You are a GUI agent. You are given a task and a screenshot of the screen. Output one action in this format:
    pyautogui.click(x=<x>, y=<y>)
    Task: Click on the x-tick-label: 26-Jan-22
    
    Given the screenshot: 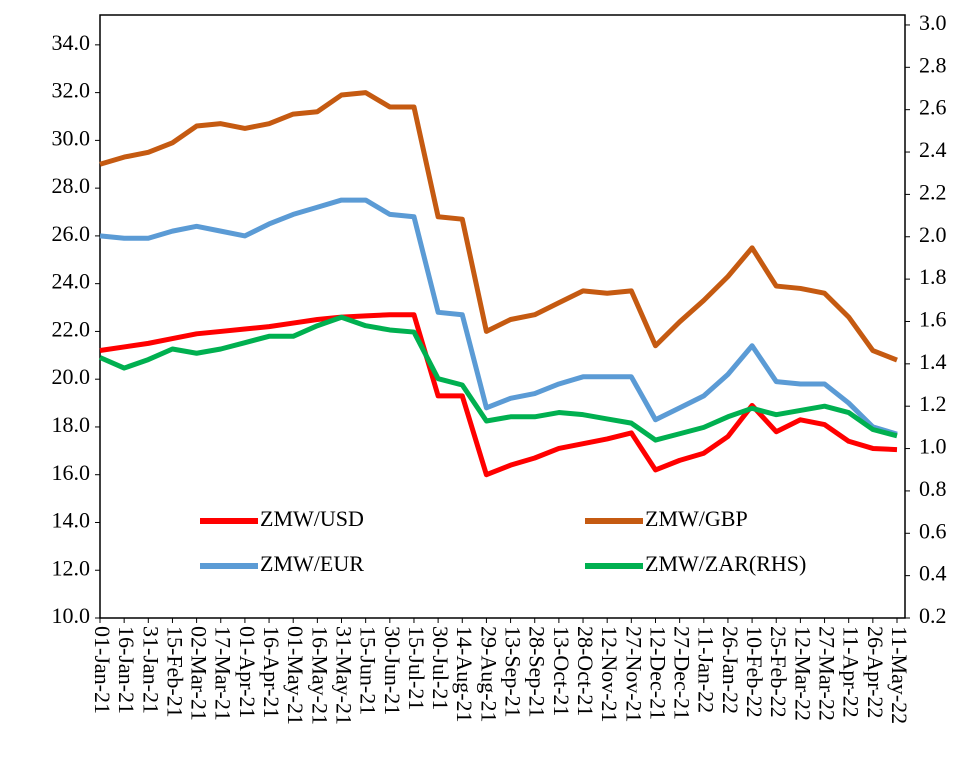 What is the action you would take?
    pyautogui.click(x=730, y=670)
    